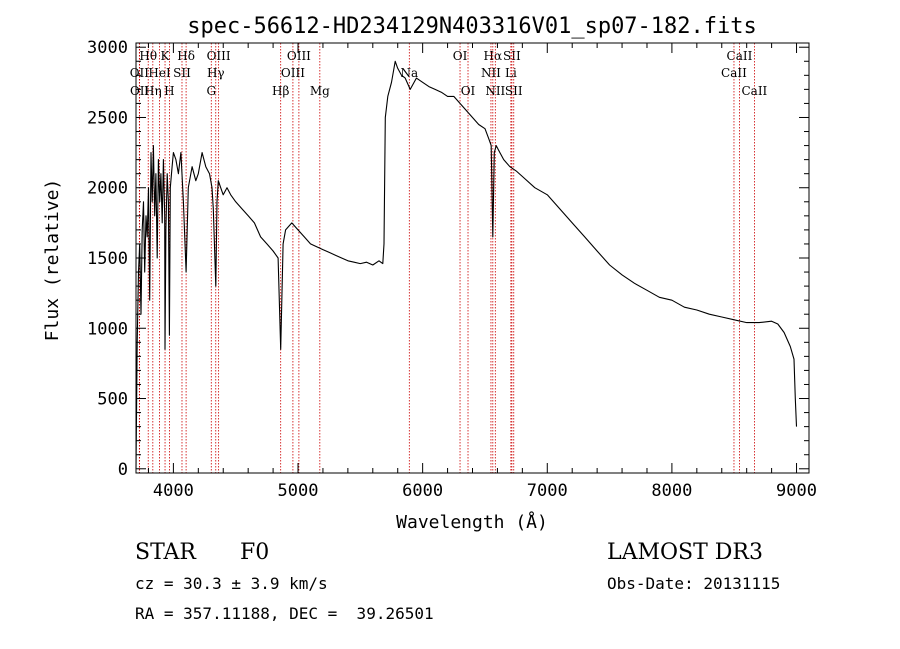 This screenshot has height=649, width=900. What do you see at coordinates (685, 552) in the screenshot?
I see `survey-name: LAMOST DR3` at bounding box center [685, 552].